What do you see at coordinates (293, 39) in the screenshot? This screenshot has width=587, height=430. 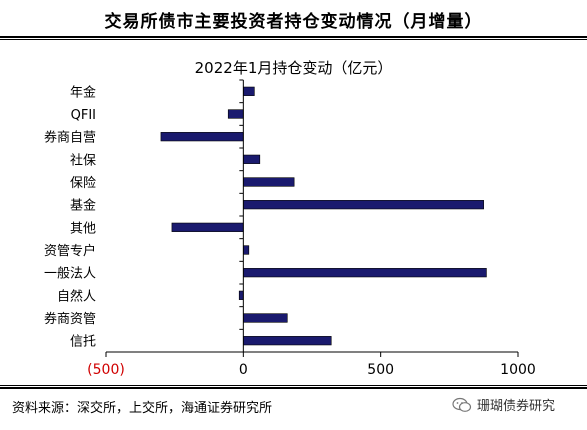 I see `header-rule-thin` at bounding box center [293, 39].